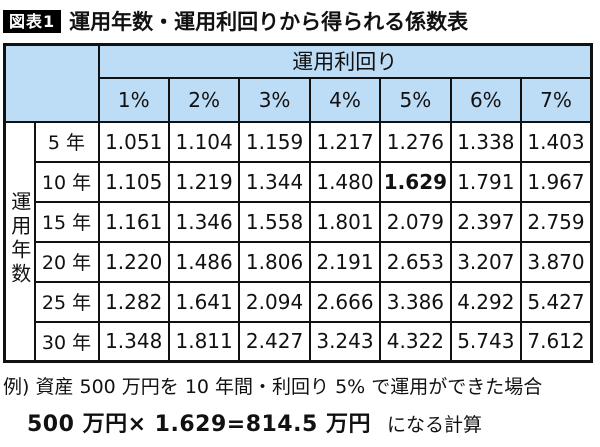 Image resolution: width=600 pixels, height=447 pixels. What do you see at coordinates (486, 261) in the screenshot?
I see `coefficient-cell: 3.207` at bounding box center [486, 261].